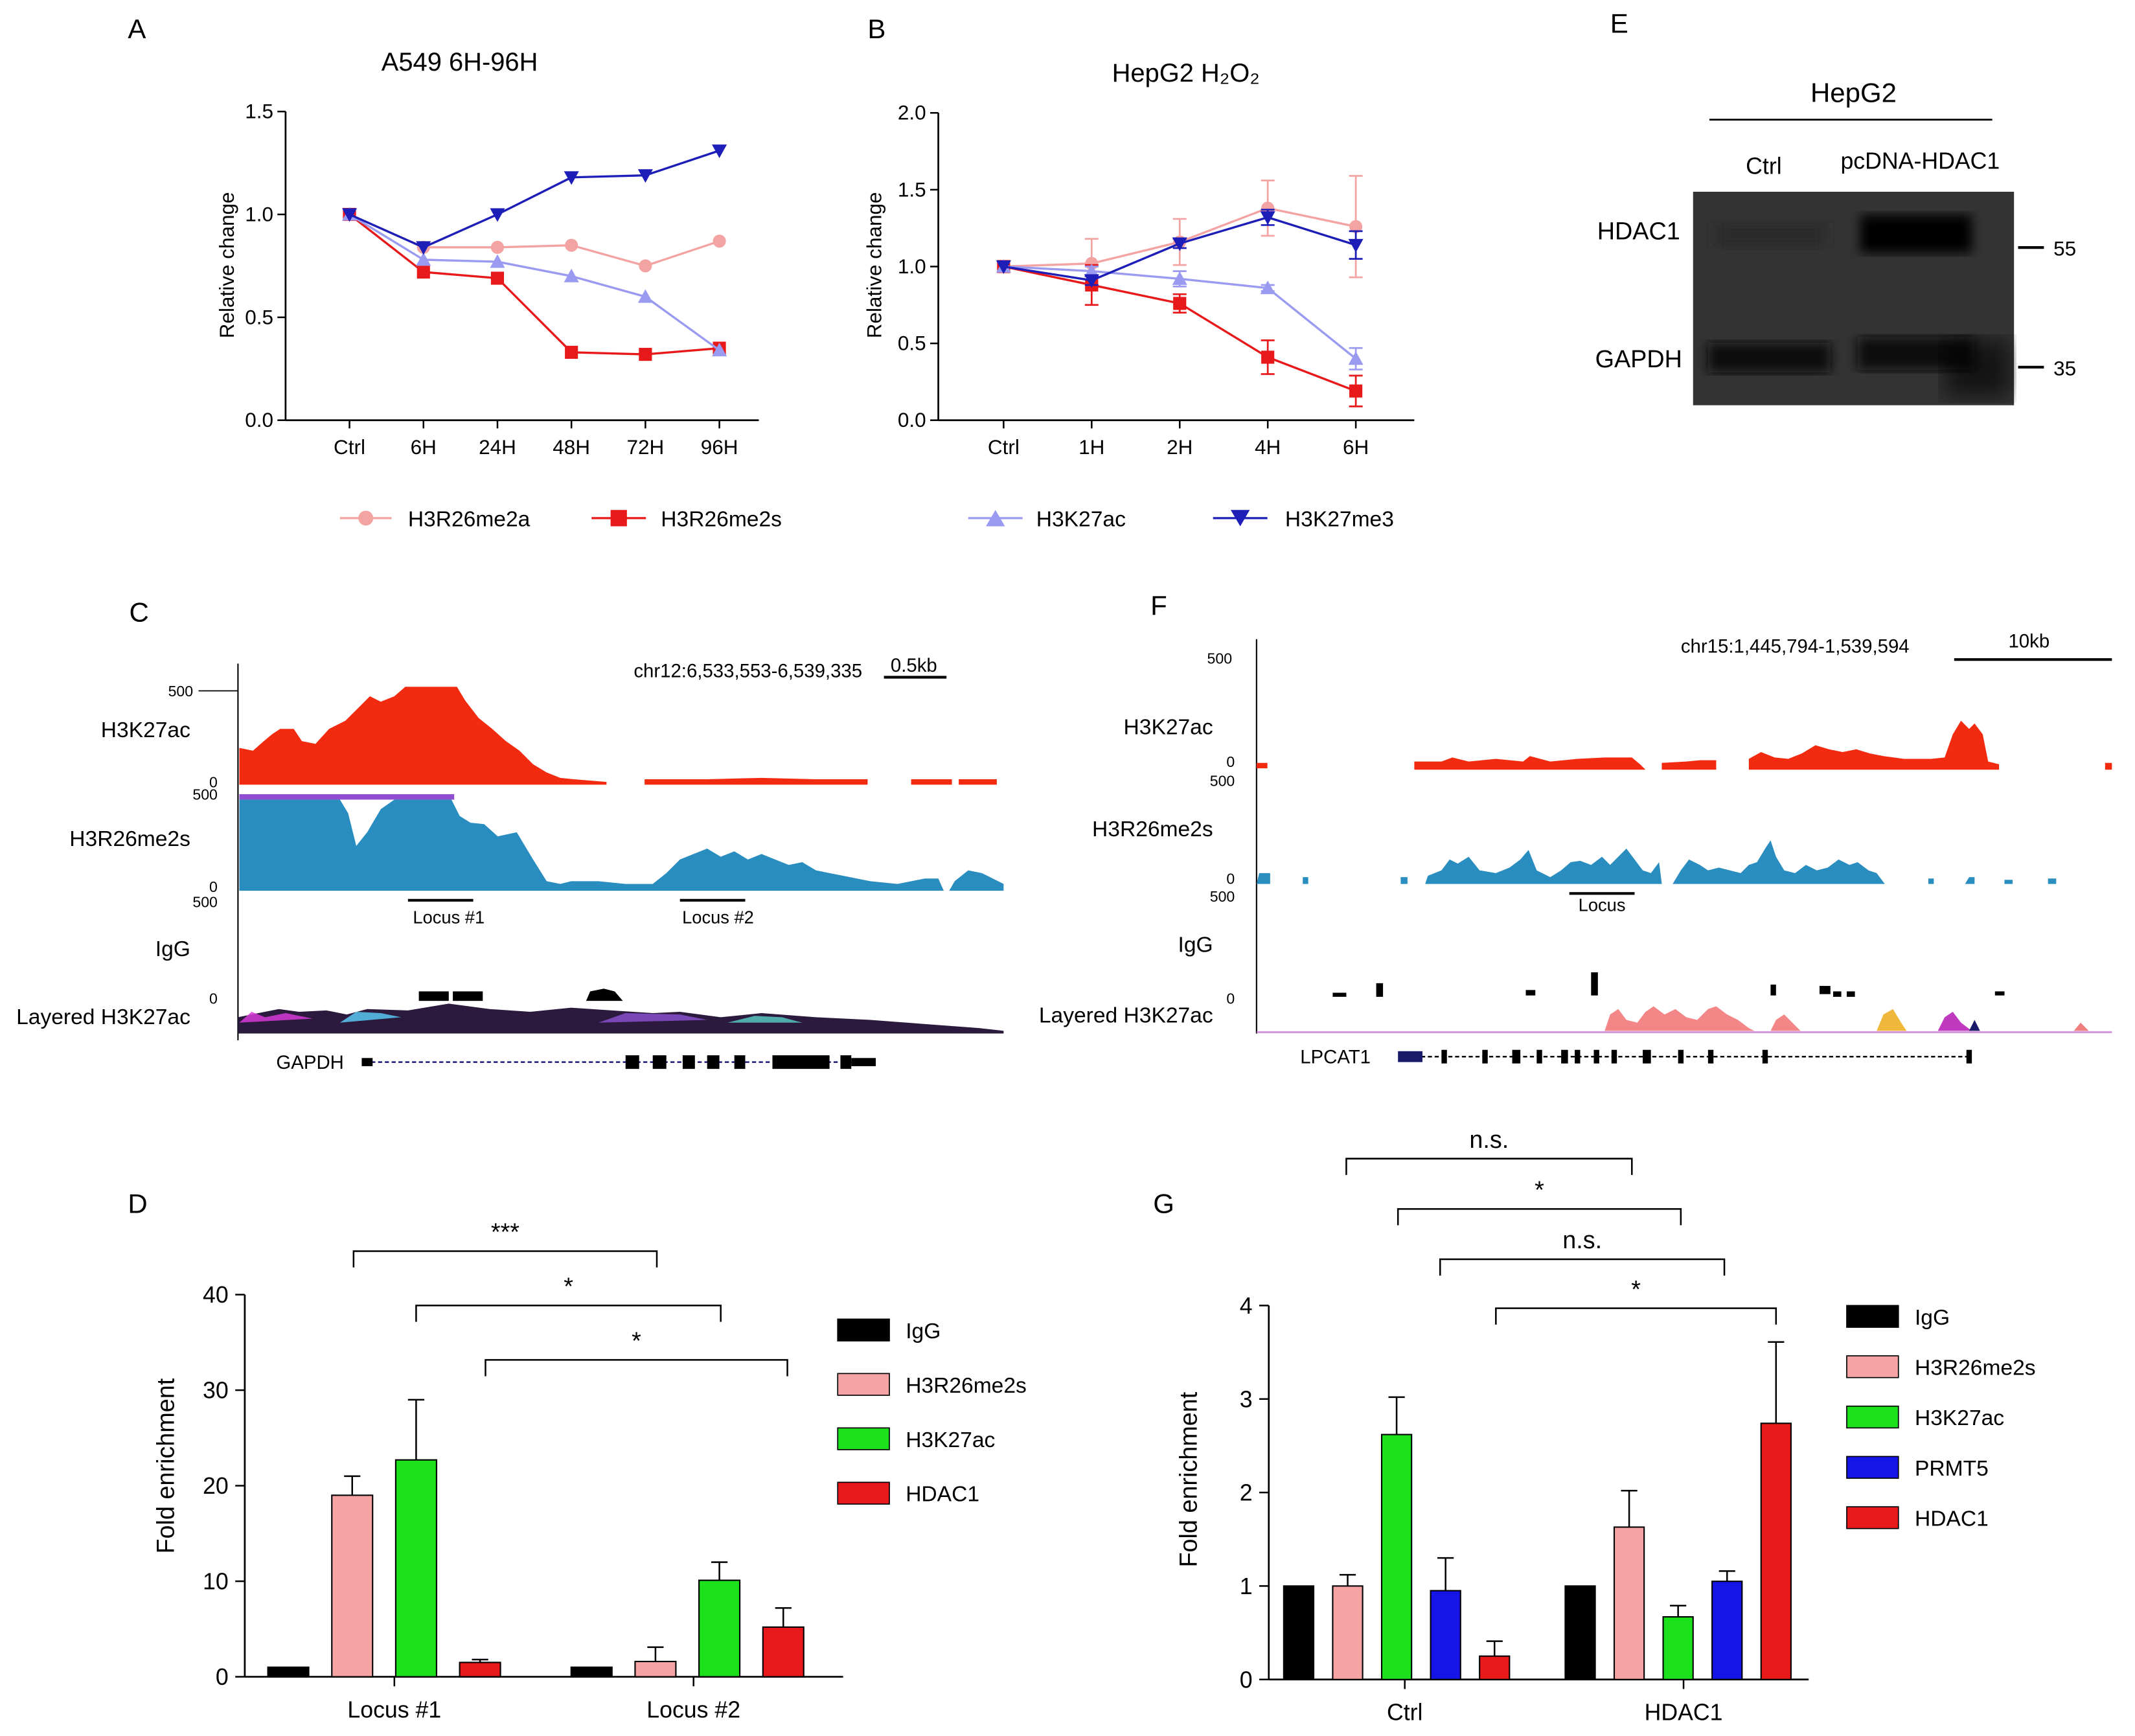  What do you see at coordinates (1706, 1057) in the screenshot?
I see `gene-lpcat1-exons` at bounding box center [1706, 1057].